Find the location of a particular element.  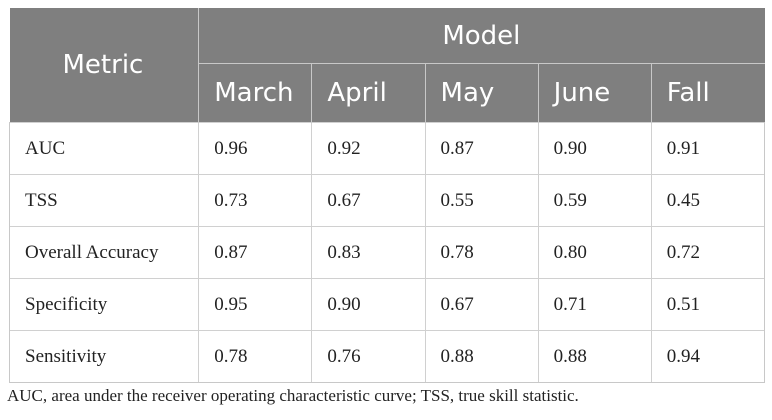

model-group-header: Model is located at coordinates (481, 36).